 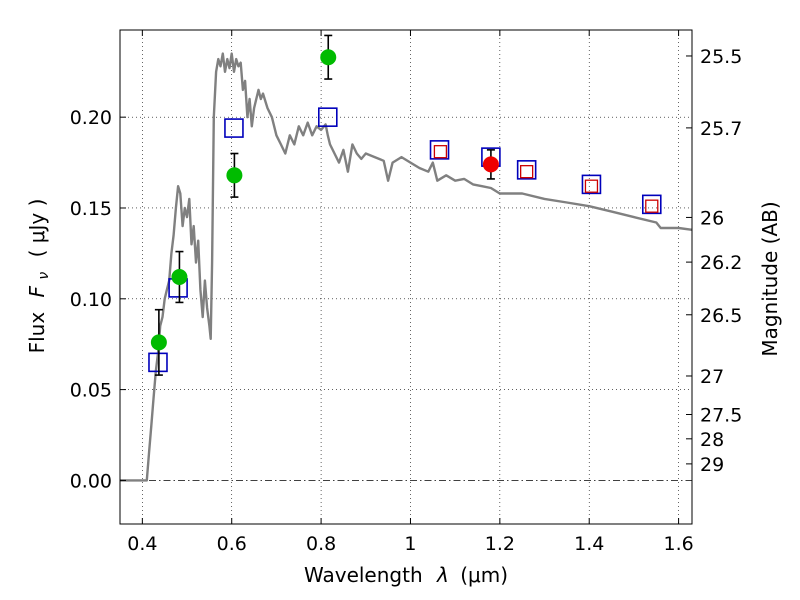 I want to click on x-axis-label-symbol: λ, so click(x=442, y=575).